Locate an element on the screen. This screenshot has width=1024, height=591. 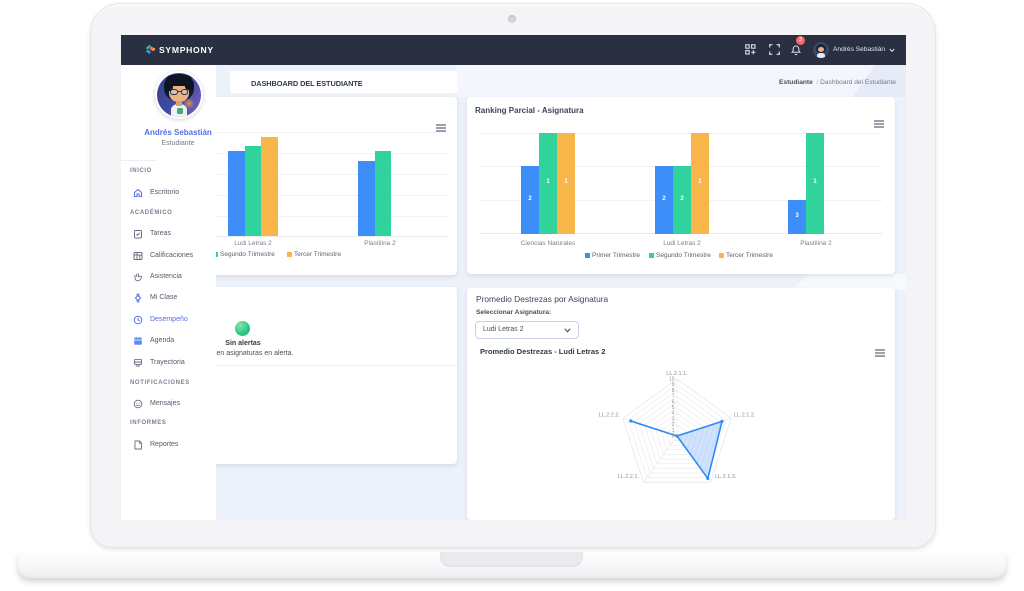
svg-text: 6 is located at coordinates (673, 402).